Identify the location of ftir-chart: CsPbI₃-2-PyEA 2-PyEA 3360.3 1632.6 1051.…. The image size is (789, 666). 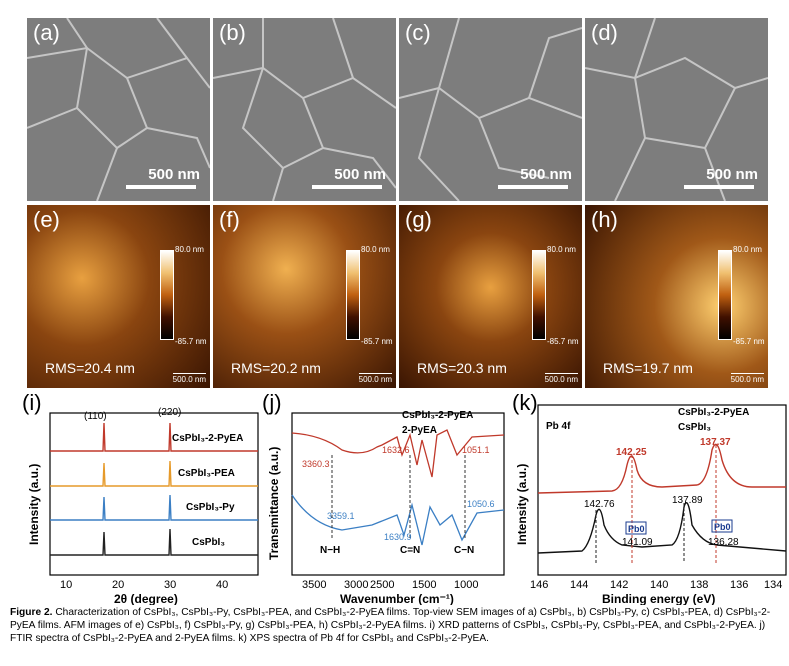
(386, 507).